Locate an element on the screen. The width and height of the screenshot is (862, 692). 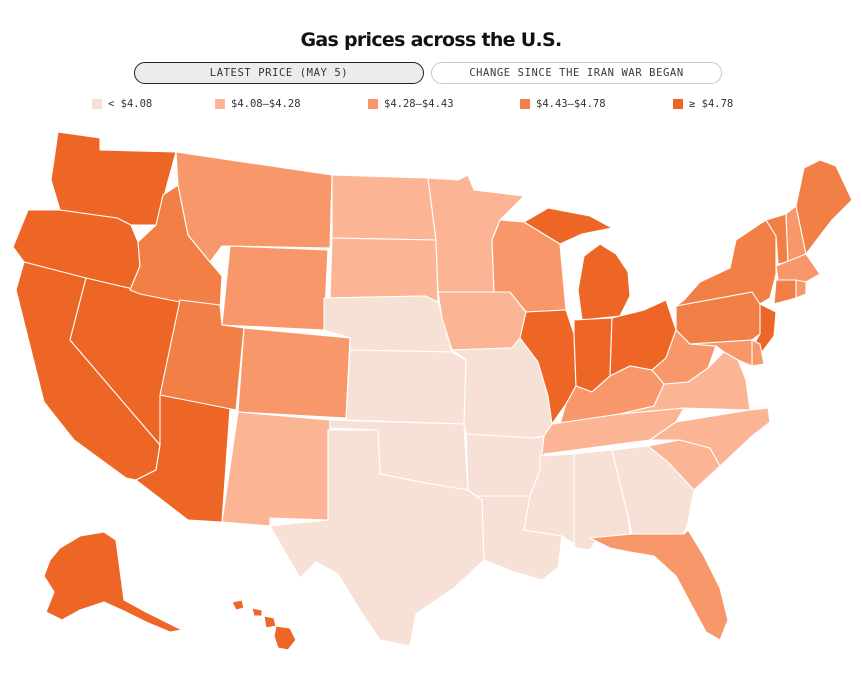
state-ar is located at coordinates (505, 465).